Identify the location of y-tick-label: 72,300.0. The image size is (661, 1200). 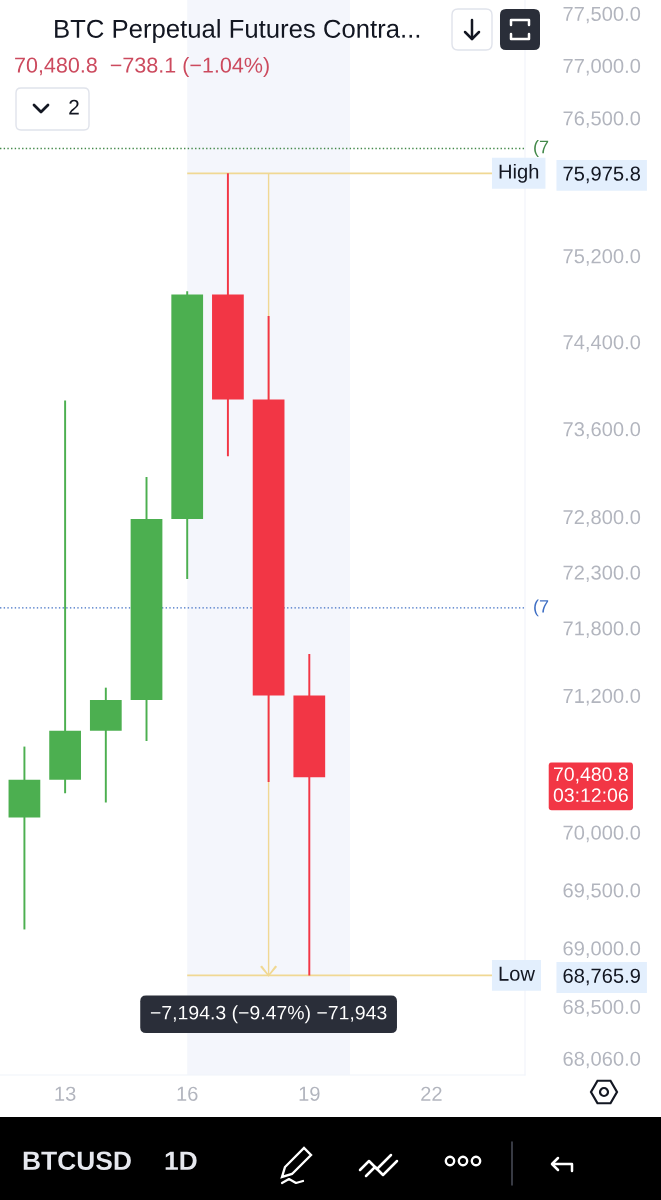
(602, 574).